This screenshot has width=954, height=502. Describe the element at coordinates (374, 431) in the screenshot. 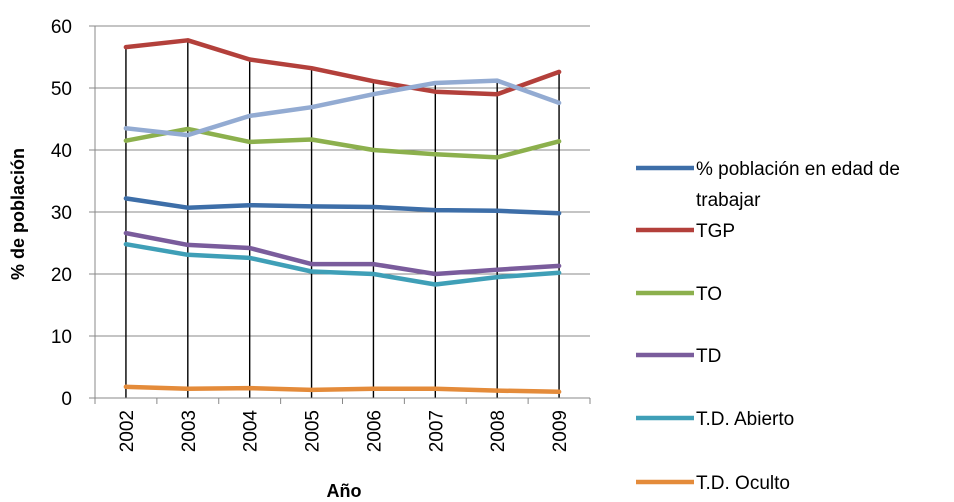

I see `x-tick-label-2006: 2006` at that location.